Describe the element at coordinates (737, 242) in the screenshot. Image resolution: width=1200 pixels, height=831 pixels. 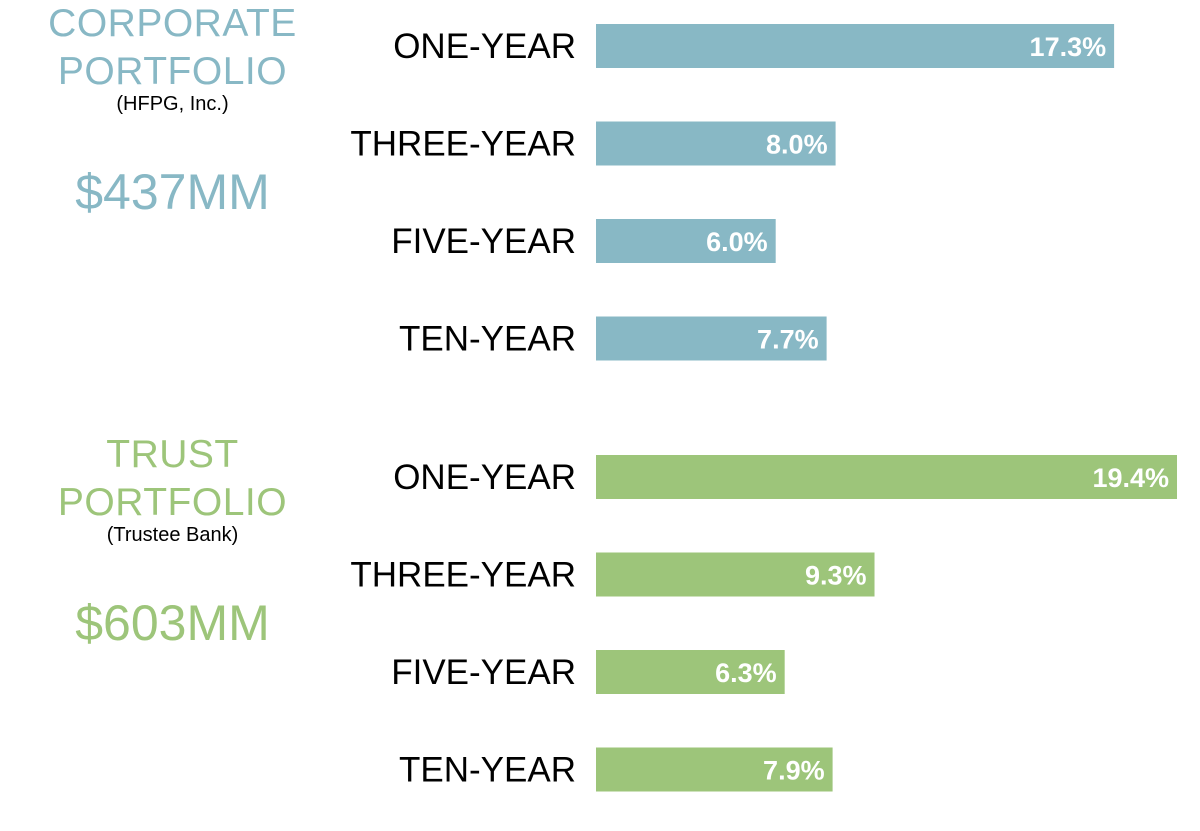
I see `bar-value-label: 6.0%` at that location.